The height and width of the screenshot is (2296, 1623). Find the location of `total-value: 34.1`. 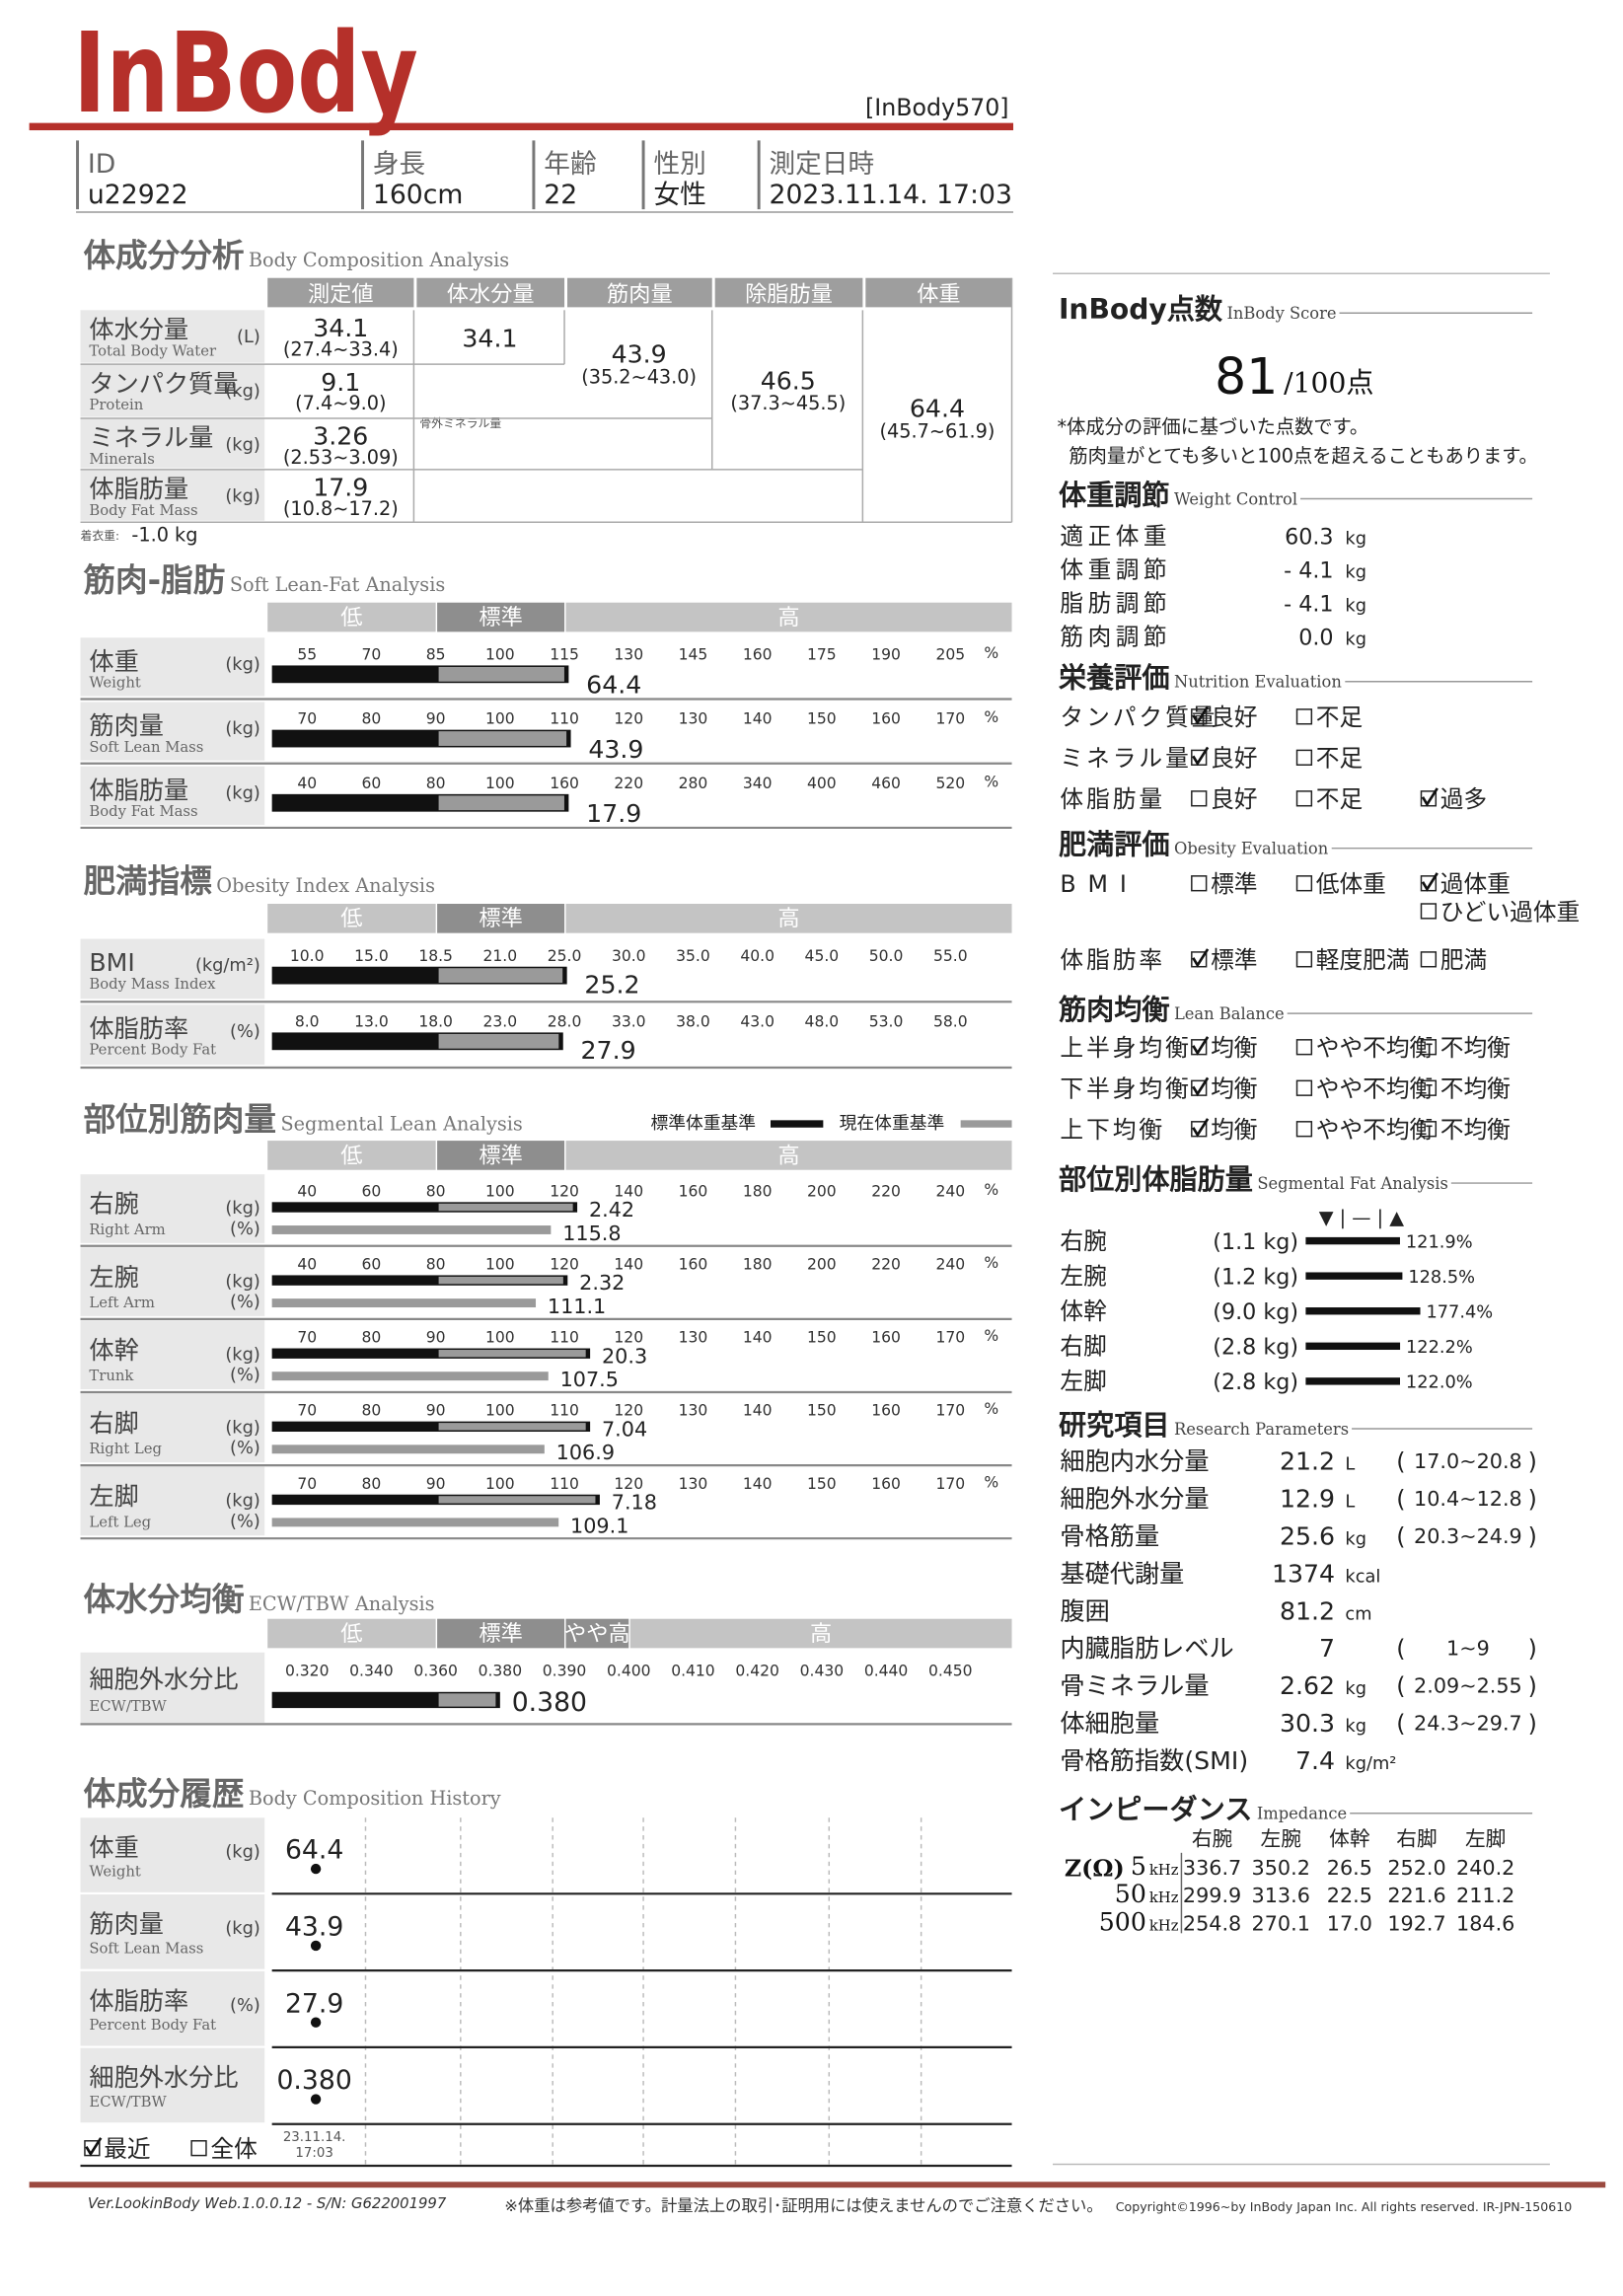

total-value: 34.1 is located at coordinates (490, 338).